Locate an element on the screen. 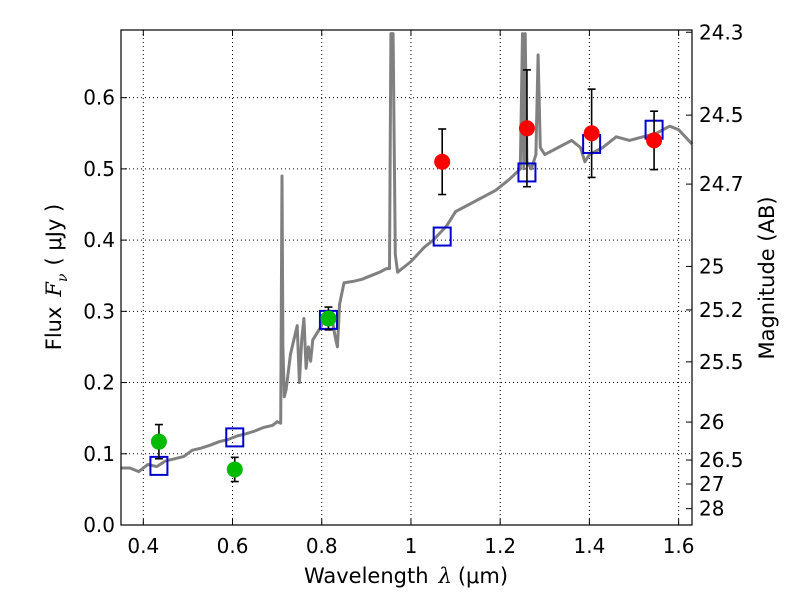 This screenshot has width=800, height=600. y-axis-label: FluxFν( μJy ) is located at coordinates (56, 277).